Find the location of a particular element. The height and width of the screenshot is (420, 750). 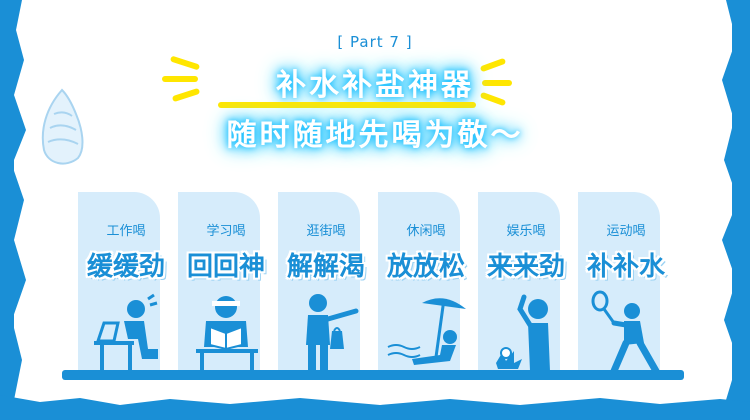

ground-bar is located at coordinates (373, 375).